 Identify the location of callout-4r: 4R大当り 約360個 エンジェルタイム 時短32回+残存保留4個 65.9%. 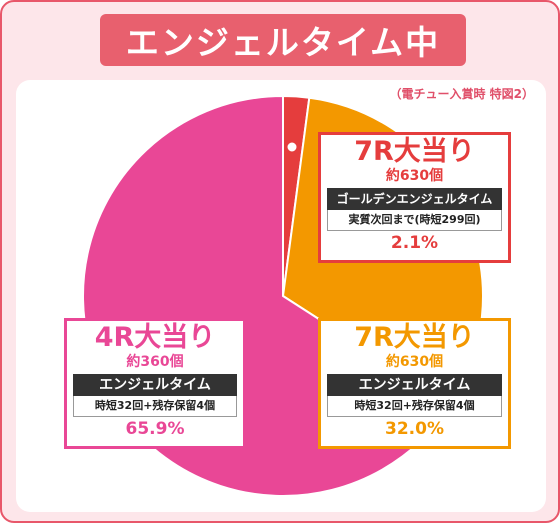
(155, 383).